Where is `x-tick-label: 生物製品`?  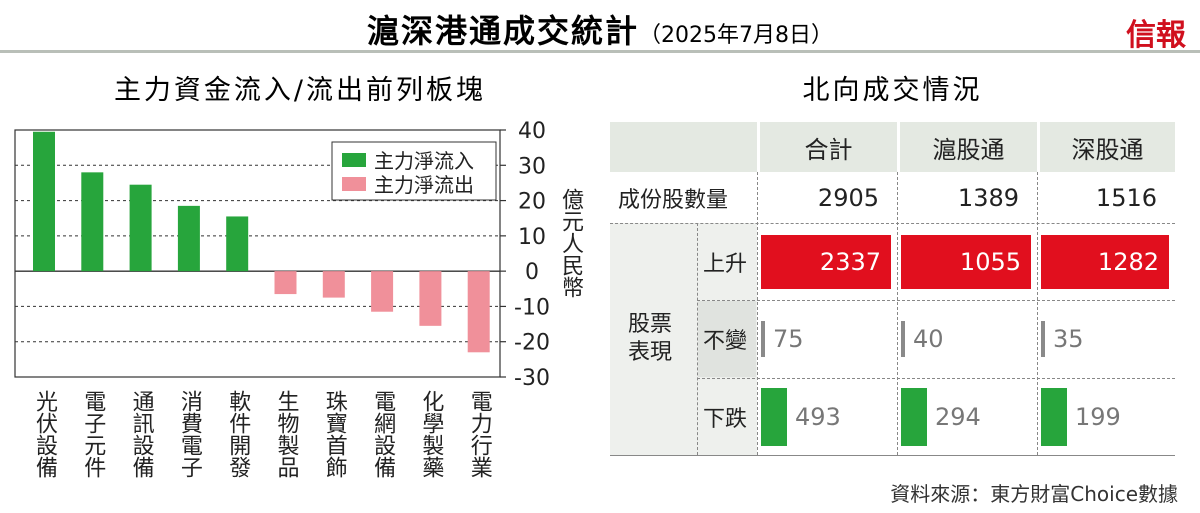 x-tick-label: 生物製品 is located at coordinates (286, 434).